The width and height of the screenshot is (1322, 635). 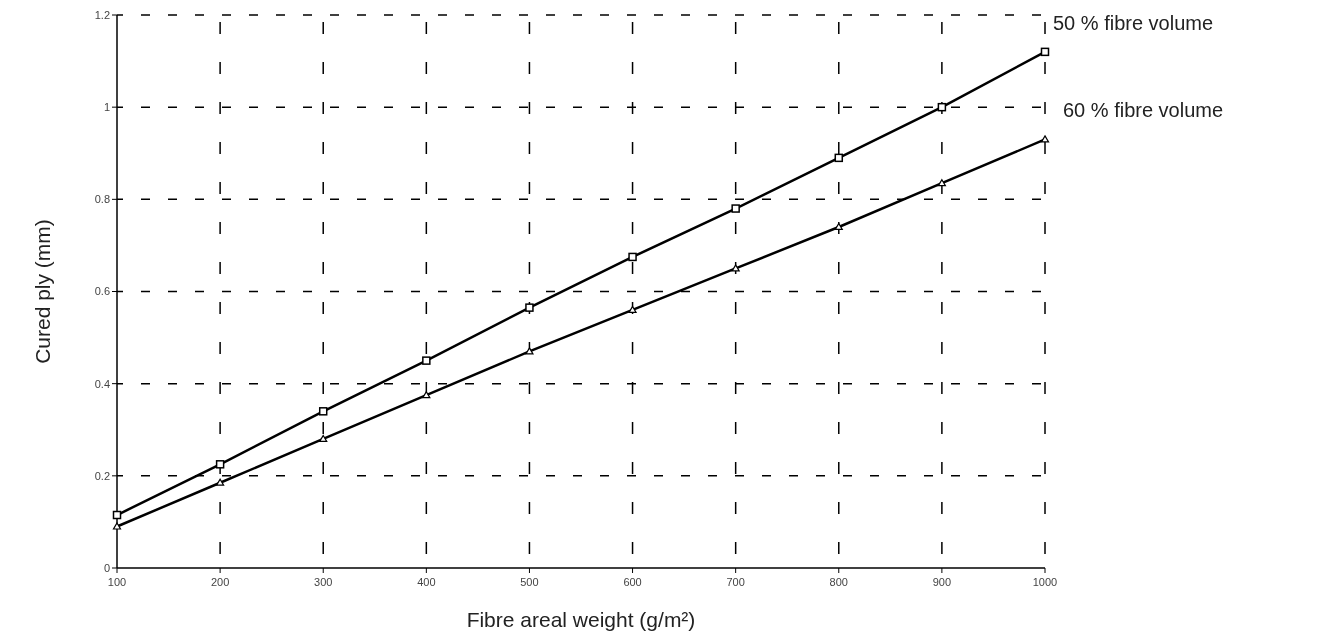 What do you see at coordinates (220, 582) in the screenshot?
I see `x-tick-label: 200` at bounding box center [220, 582].